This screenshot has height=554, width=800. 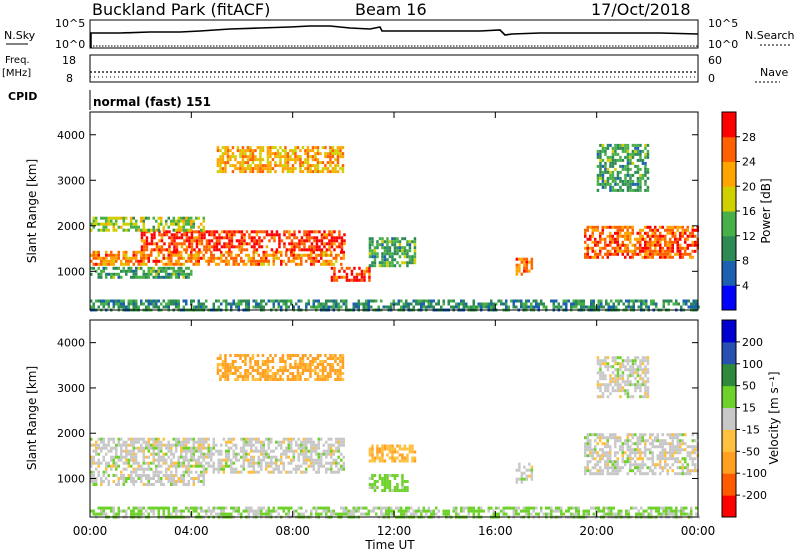 What do you see at coordinates (749, 211) in the screenshot?
I see `colorbar-tick-label: 16` at bounding box center [749, 211].